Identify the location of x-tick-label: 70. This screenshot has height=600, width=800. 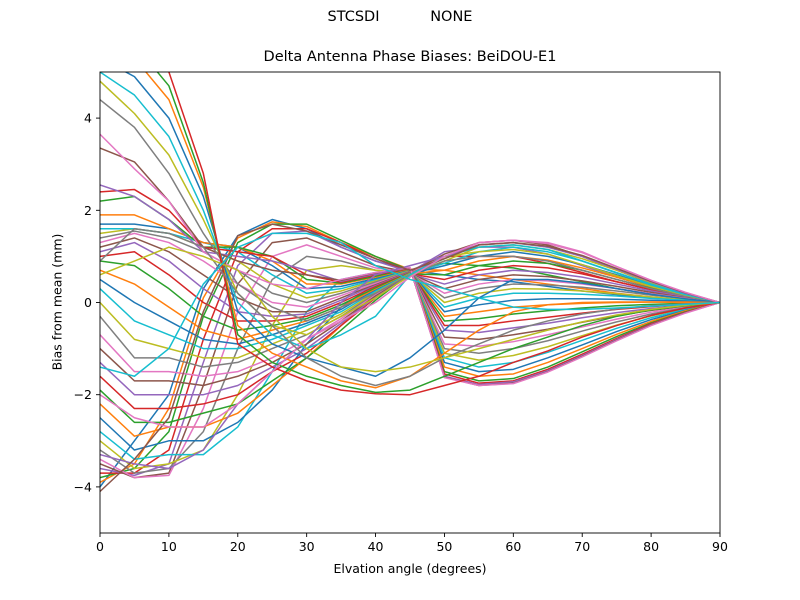
(582, 546).